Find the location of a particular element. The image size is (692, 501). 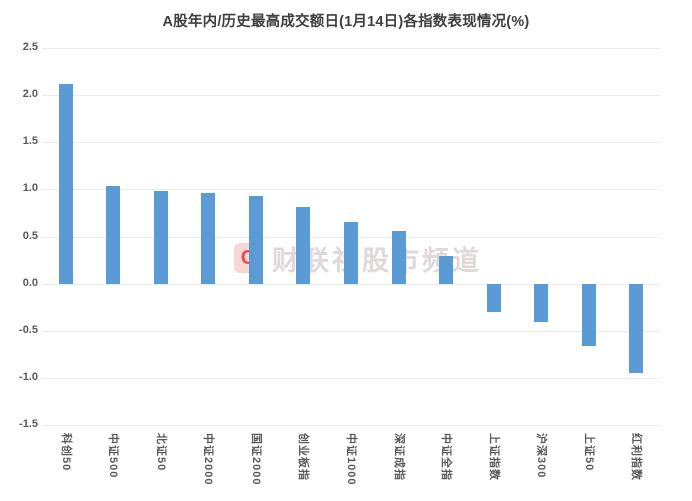

y-tick-label: 1.5 is located at coordinates (30, 141).